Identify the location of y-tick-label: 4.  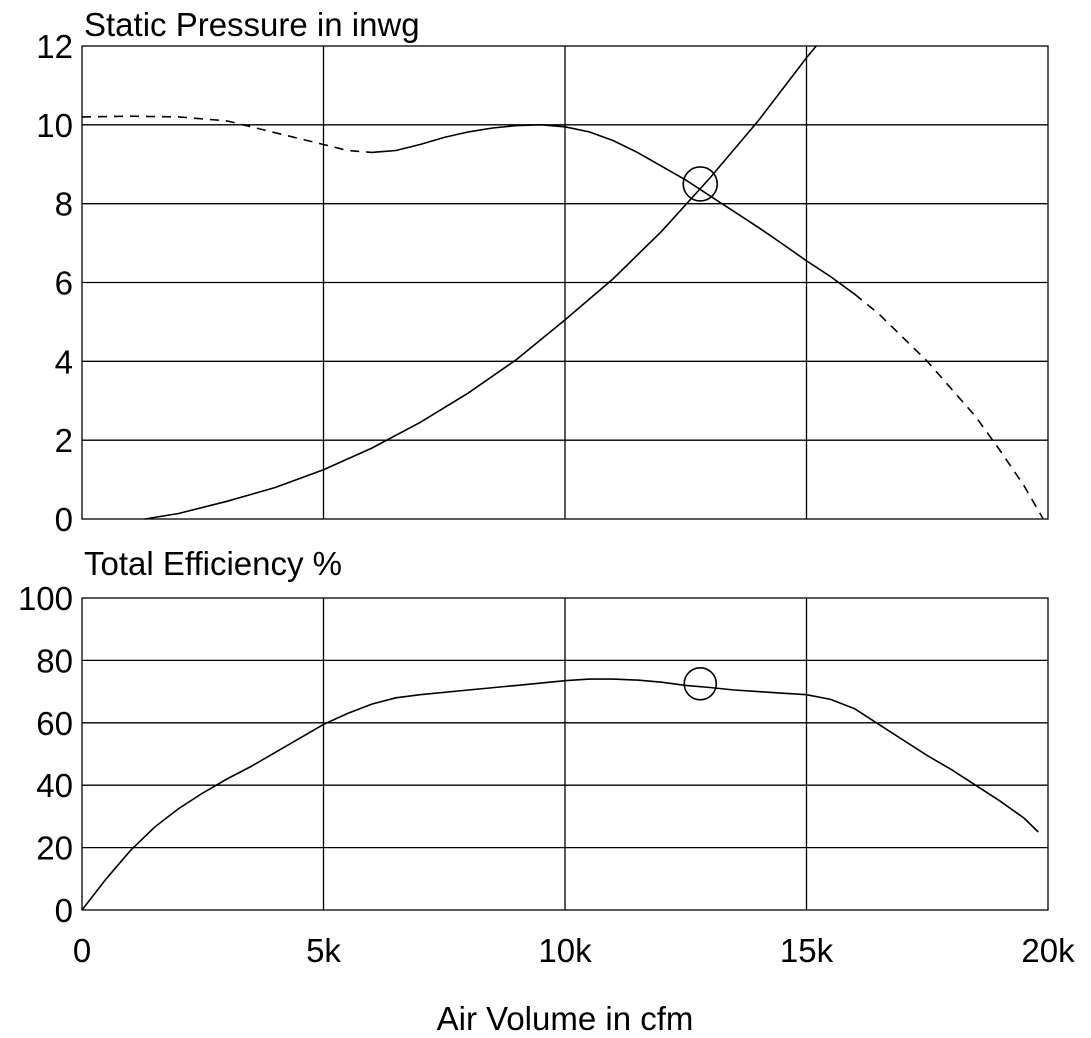
(64, 361).